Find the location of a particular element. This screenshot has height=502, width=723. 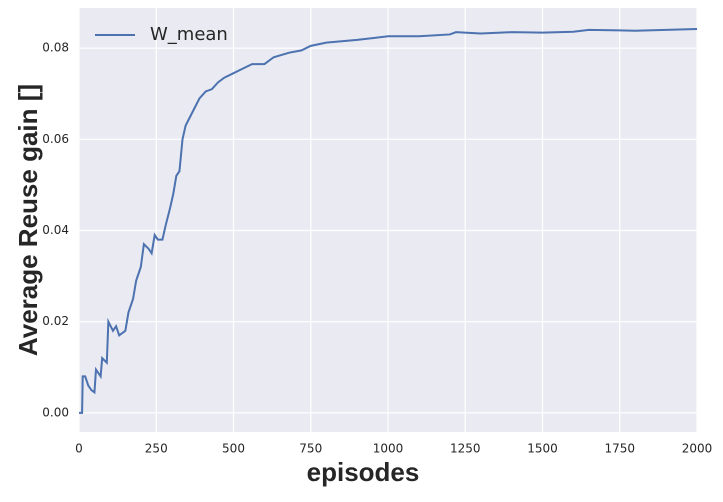

y-tick-label: 0.00 is located at coordinates (55, 412).